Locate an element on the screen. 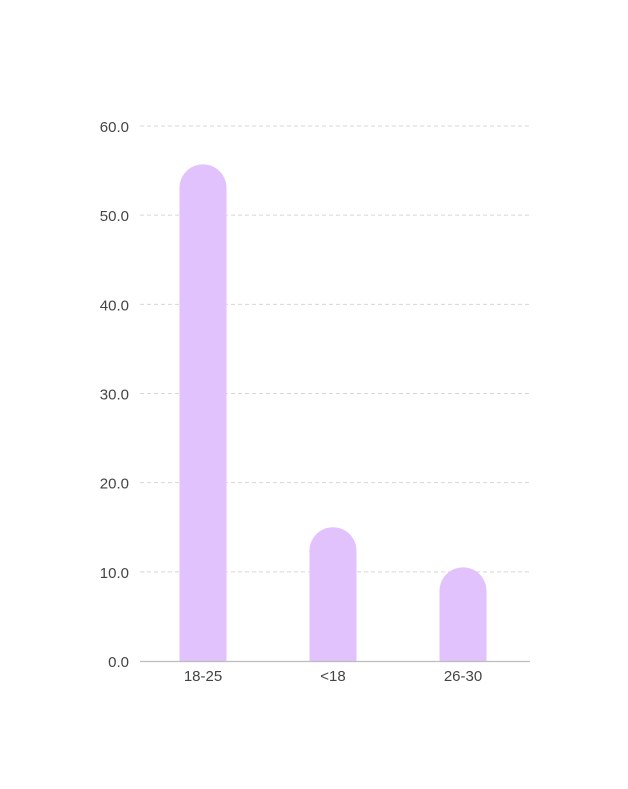  y-tick-label: 30.0 is located at coordinates (114, 394).